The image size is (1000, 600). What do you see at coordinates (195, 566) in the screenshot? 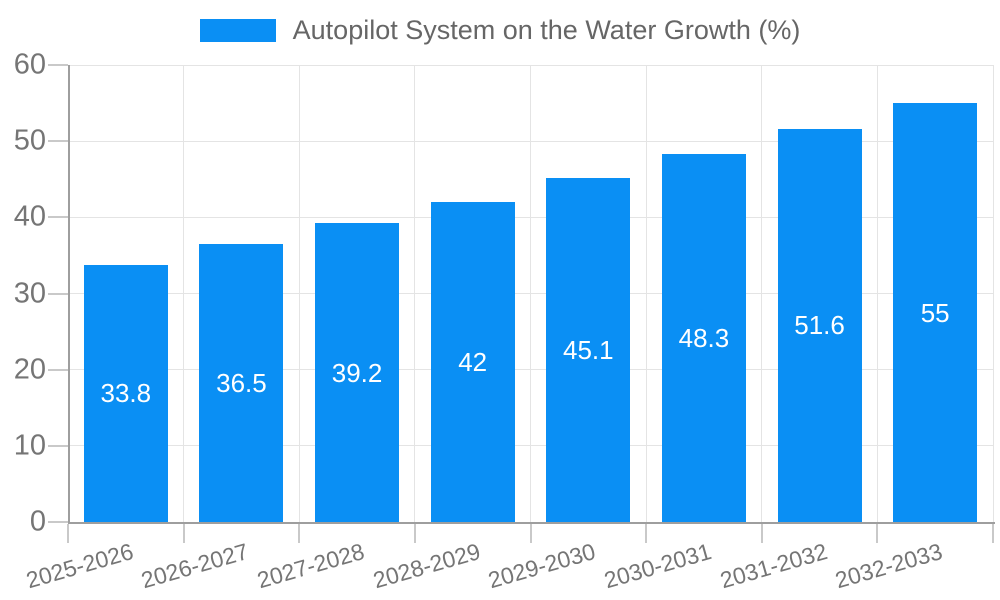
I see `x-tick-label: 2026-2027` at bounding box center [195, 566].